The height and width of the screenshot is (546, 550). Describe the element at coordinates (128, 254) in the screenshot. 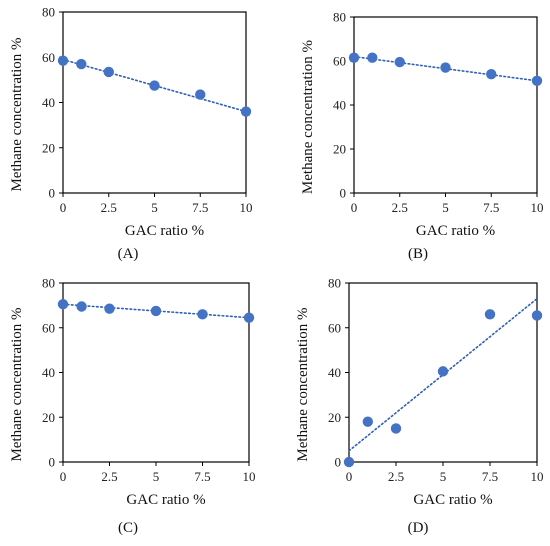

I see `panel-label: (A)` at that location.